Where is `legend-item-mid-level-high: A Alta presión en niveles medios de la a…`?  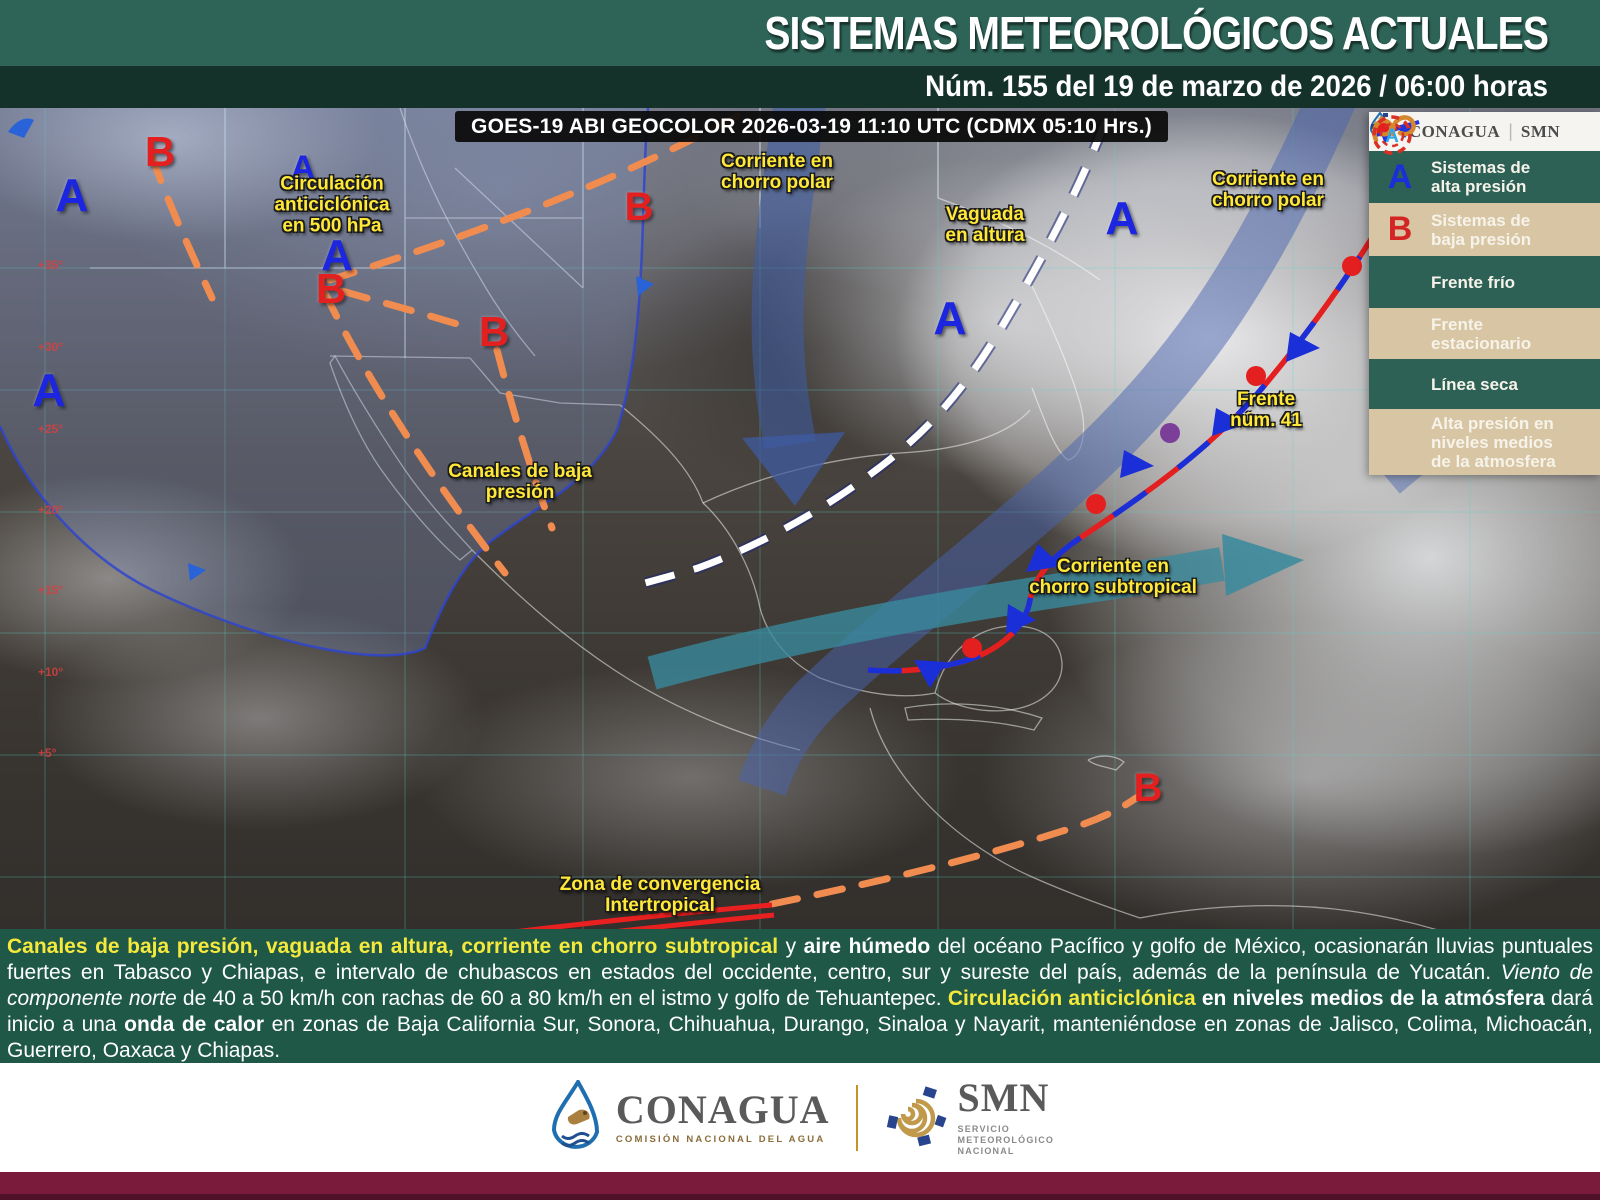 legend-item-mid-level-high: A Alta presión en niveles medios de la a… is located at coordinates (1484, 295).